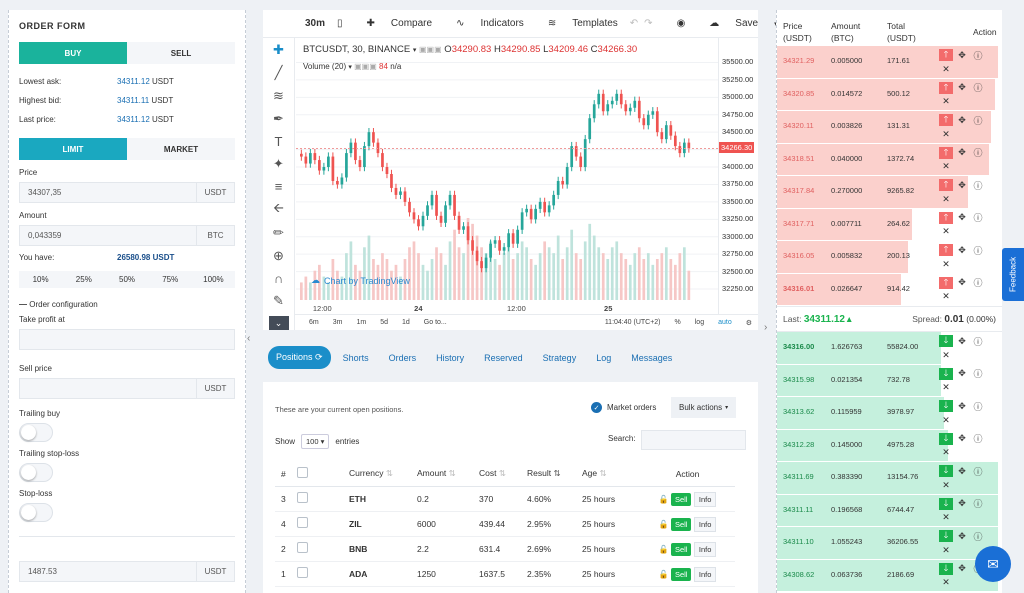 This screenshot has height=593, width=1024. I want to click on redo-icon: ↷, so click(648, 23).